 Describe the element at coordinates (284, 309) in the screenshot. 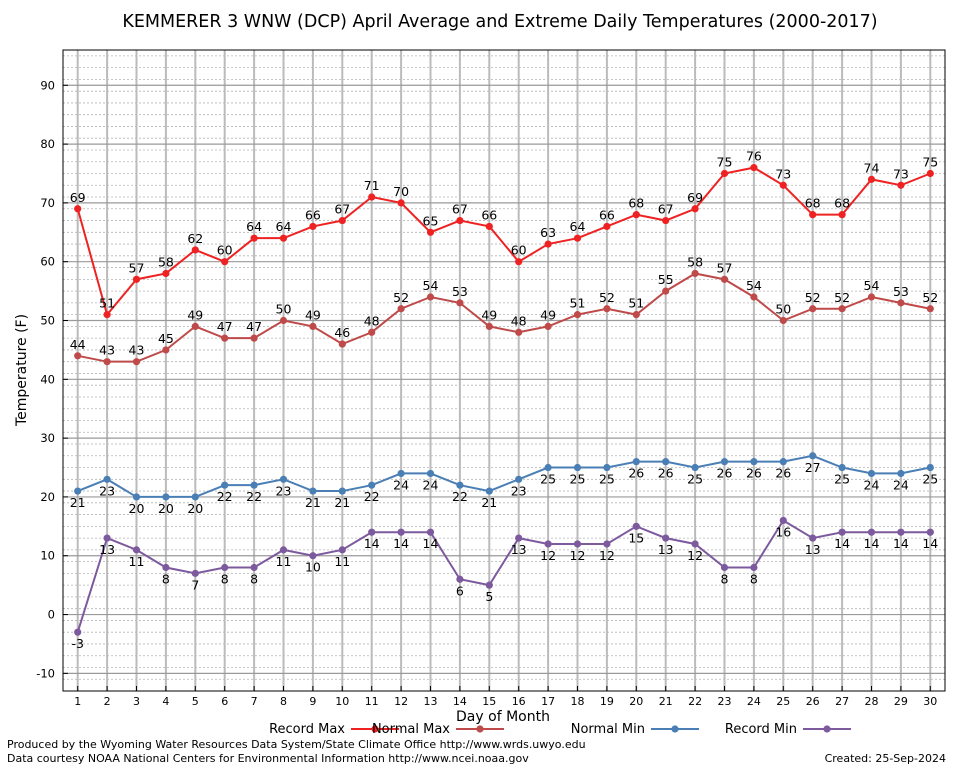

I see `data-label: 50` at that location.